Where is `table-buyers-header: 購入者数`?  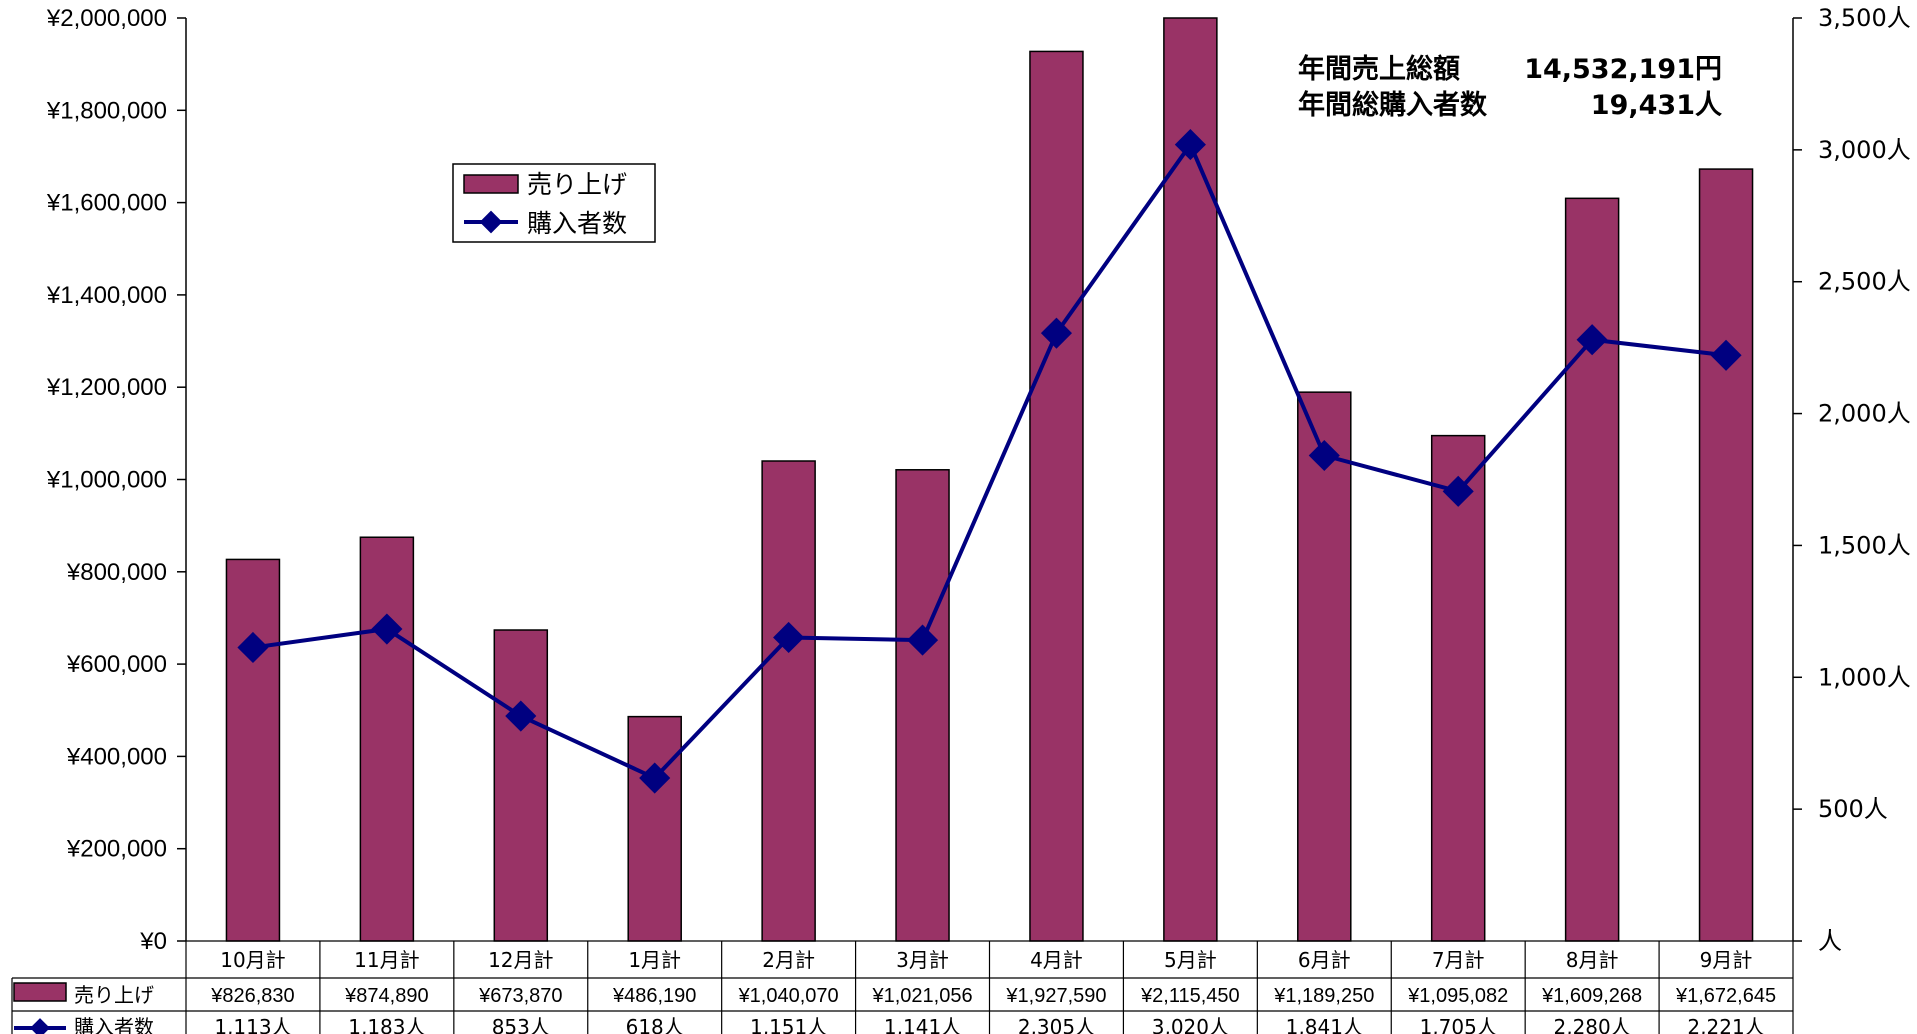
table-buyers-header: 購入者数 is located at coordinates (114, 1024).